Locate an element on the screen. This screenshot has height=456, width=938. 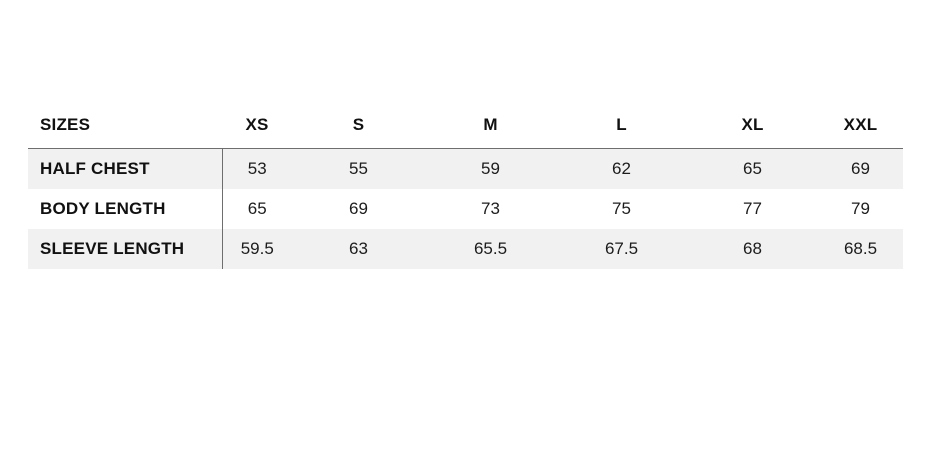
cell-sleeve-length-m: 65.5 is located at coordinates (490, 248).